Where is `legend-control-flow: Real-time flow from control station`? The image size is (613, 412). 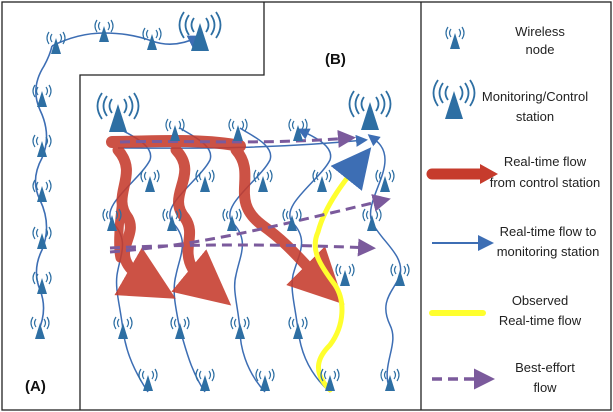 legend-control-flow: Real-time flow from control station is located at coordinates (513, 172).